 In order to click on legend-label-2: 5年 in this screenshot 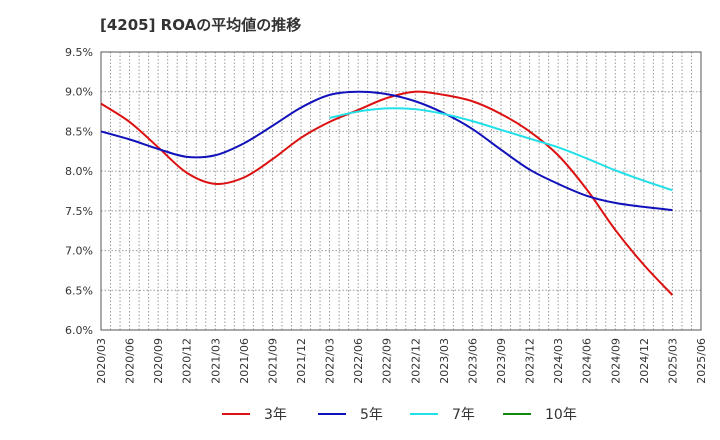, I will do `click(371, 415)`.